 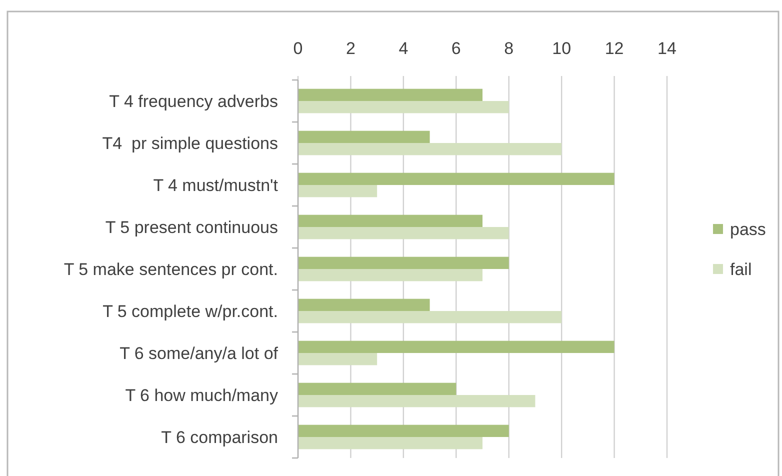 I want to click on y-tick-label: T 6 some/any/a lot of, so click(x=199, y=353).